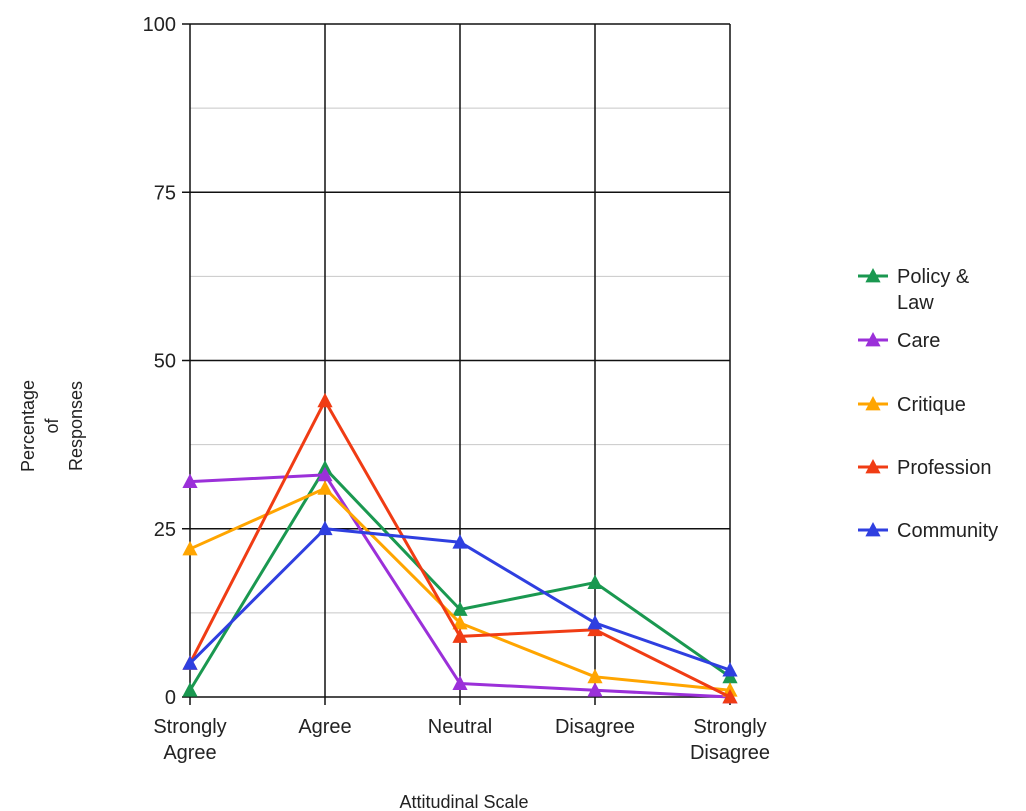  What do you see at coordinates (324, 727) in the screenshot?
I see `x-tick-label: Agree` at bounding box center [324, 727].